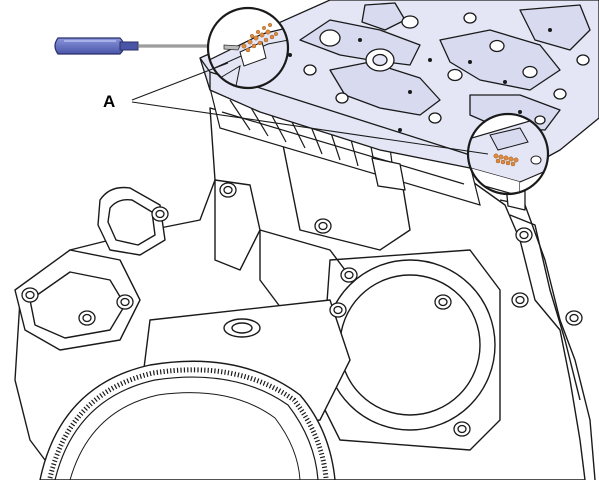 Image resolution: width=599 pixels, height=480 pixels. I want to click on callout-a: A, so click(296, 108).